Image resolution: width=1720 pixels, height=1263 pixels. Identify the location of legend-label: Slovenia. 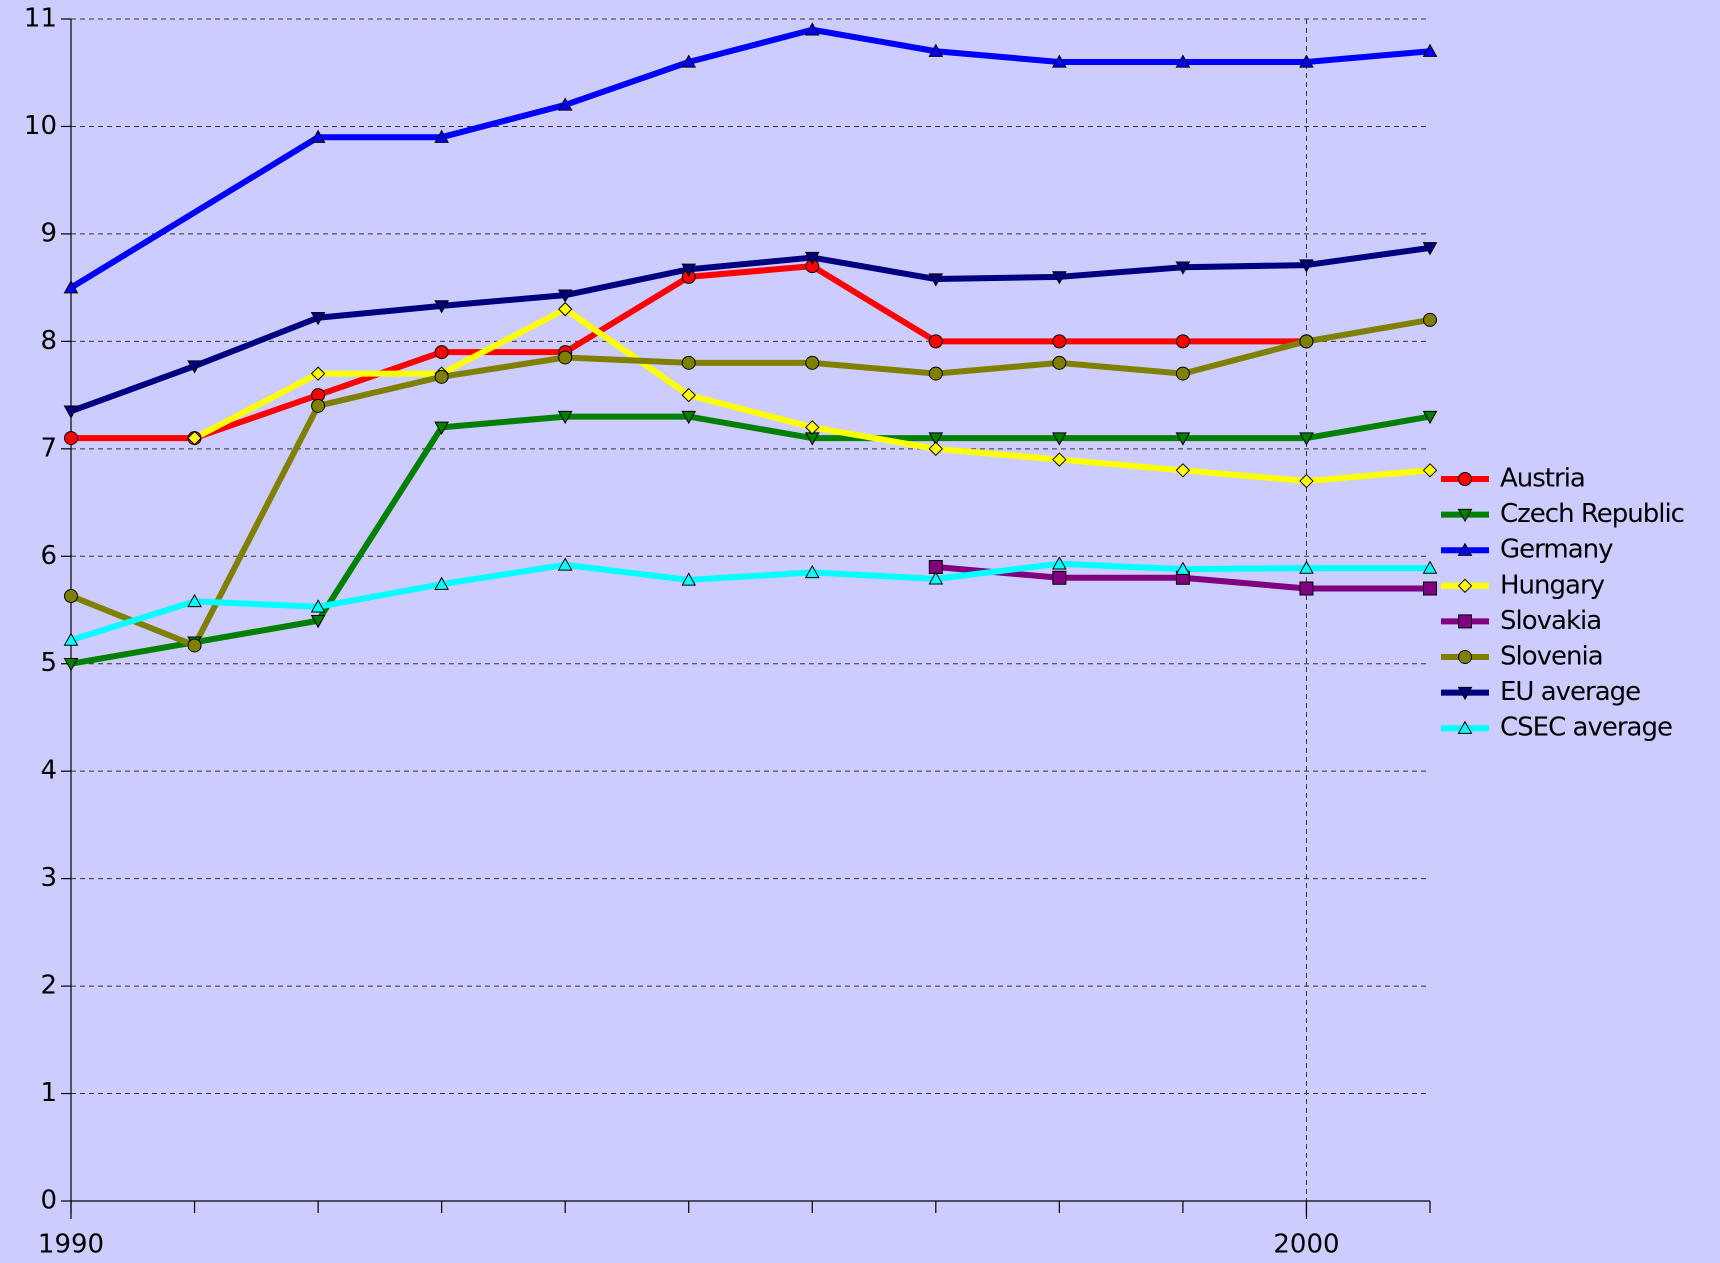
(1551, 657).